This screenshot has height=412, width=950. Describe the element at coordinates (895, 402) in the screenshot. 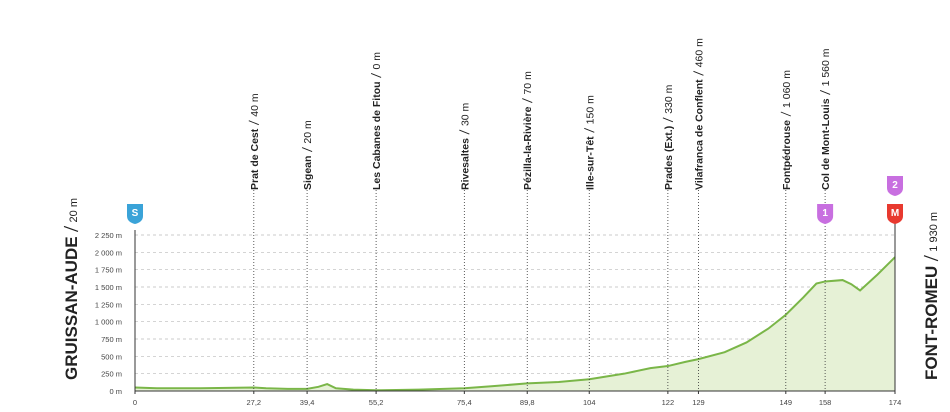

I see `x-tick-label: 174` at that location.